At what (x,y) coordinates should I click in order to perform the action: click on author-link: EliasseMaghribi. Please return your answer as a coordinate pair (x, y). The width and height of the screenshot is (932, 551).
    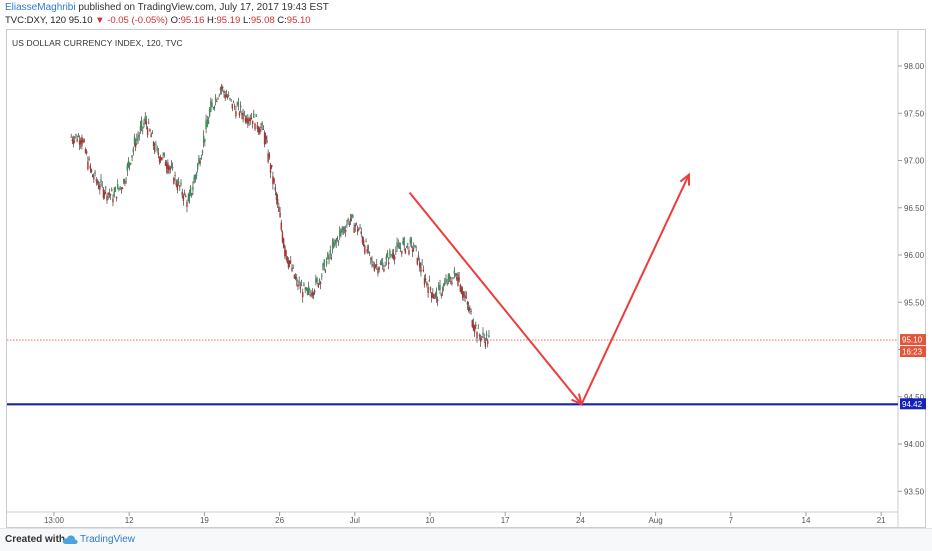
    Looking at the image, I should click on (40, 7).